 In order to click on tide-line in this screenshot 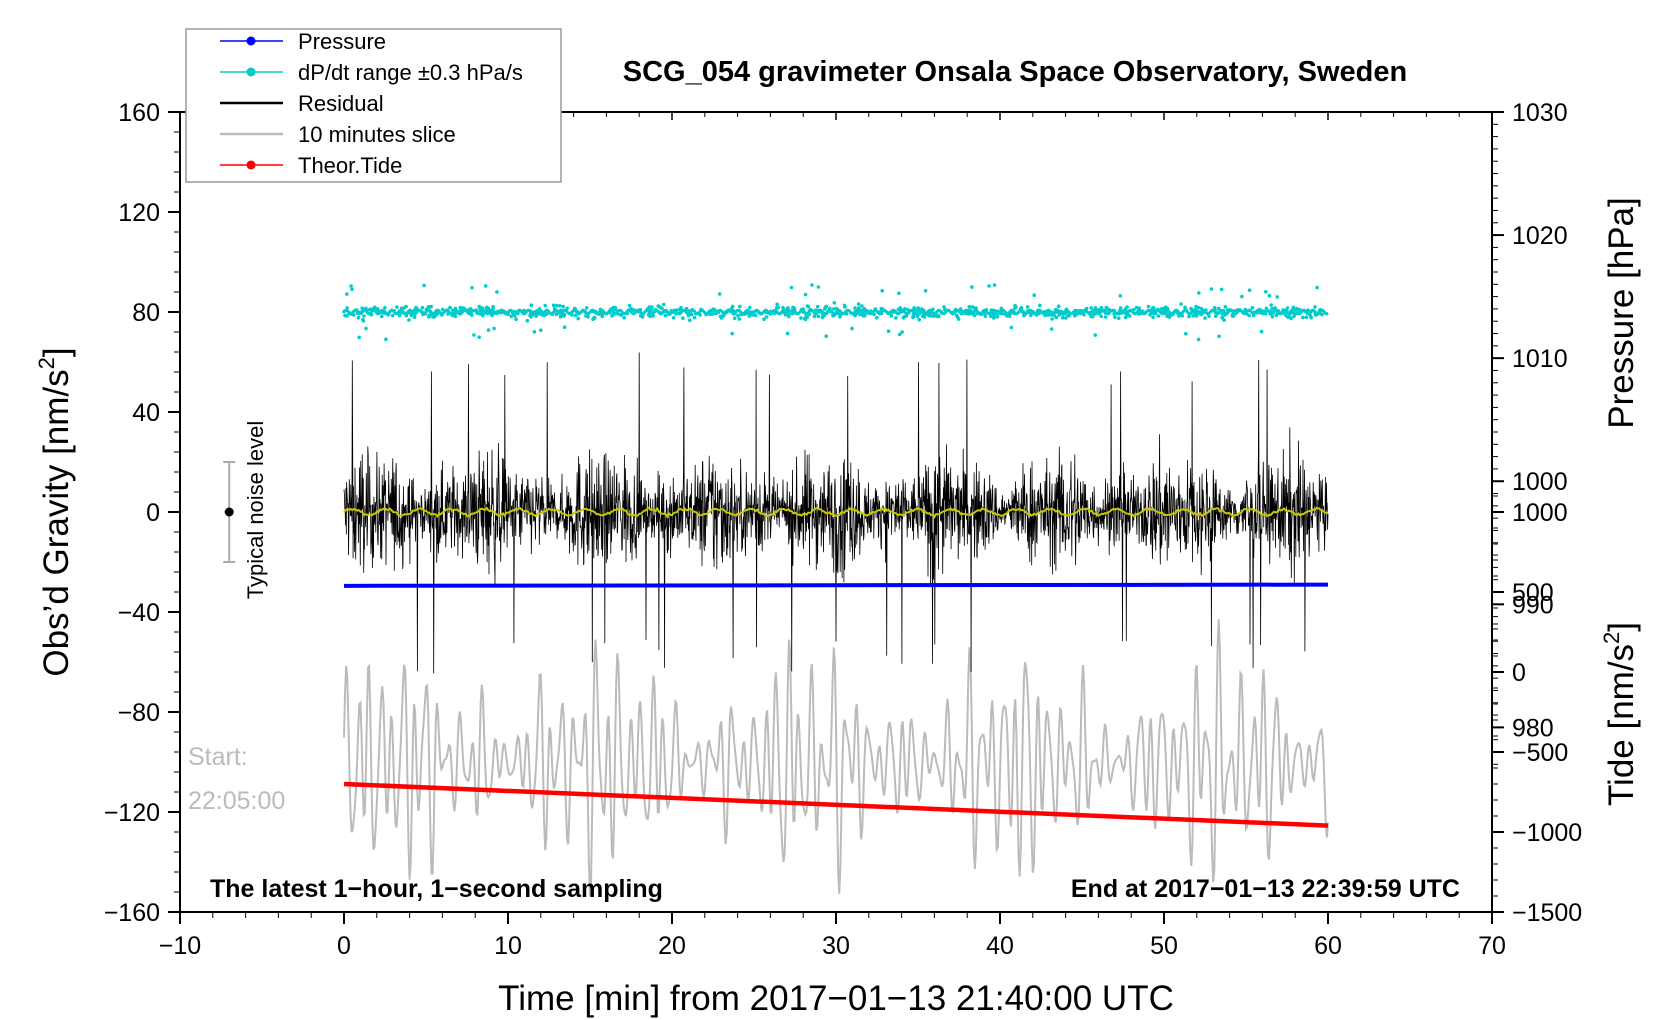, I will do `click(836, 804)`.